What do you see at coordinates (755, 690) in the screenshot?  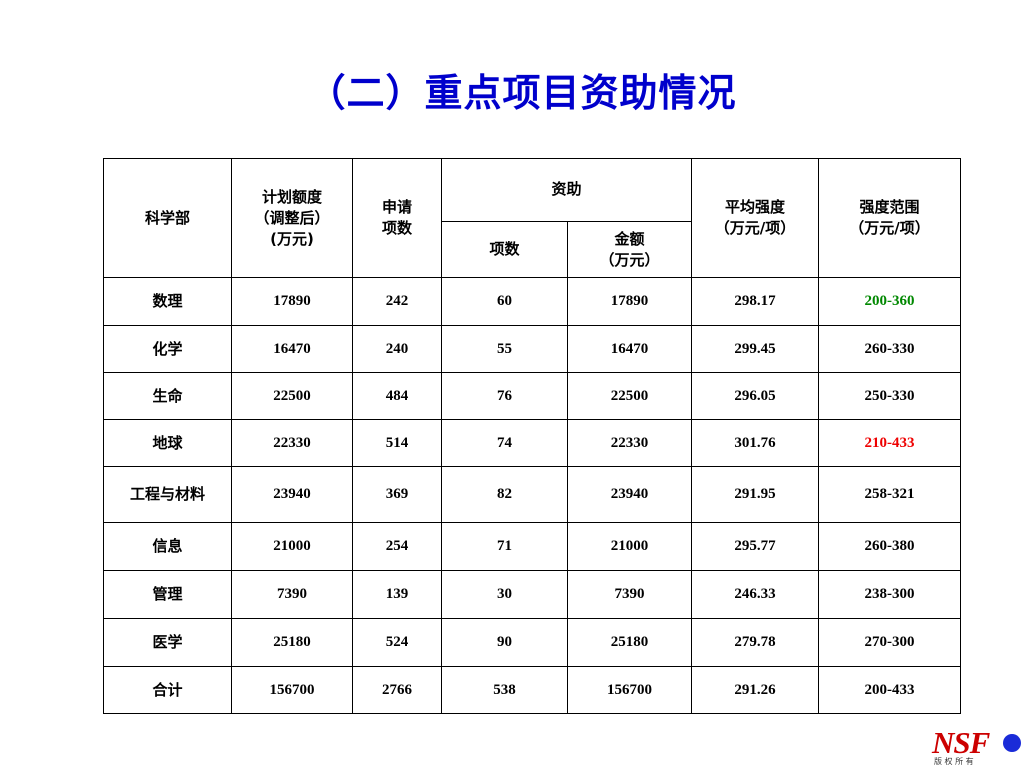 I see `cell-avg: 291.26` at bounding box center [755, 690].